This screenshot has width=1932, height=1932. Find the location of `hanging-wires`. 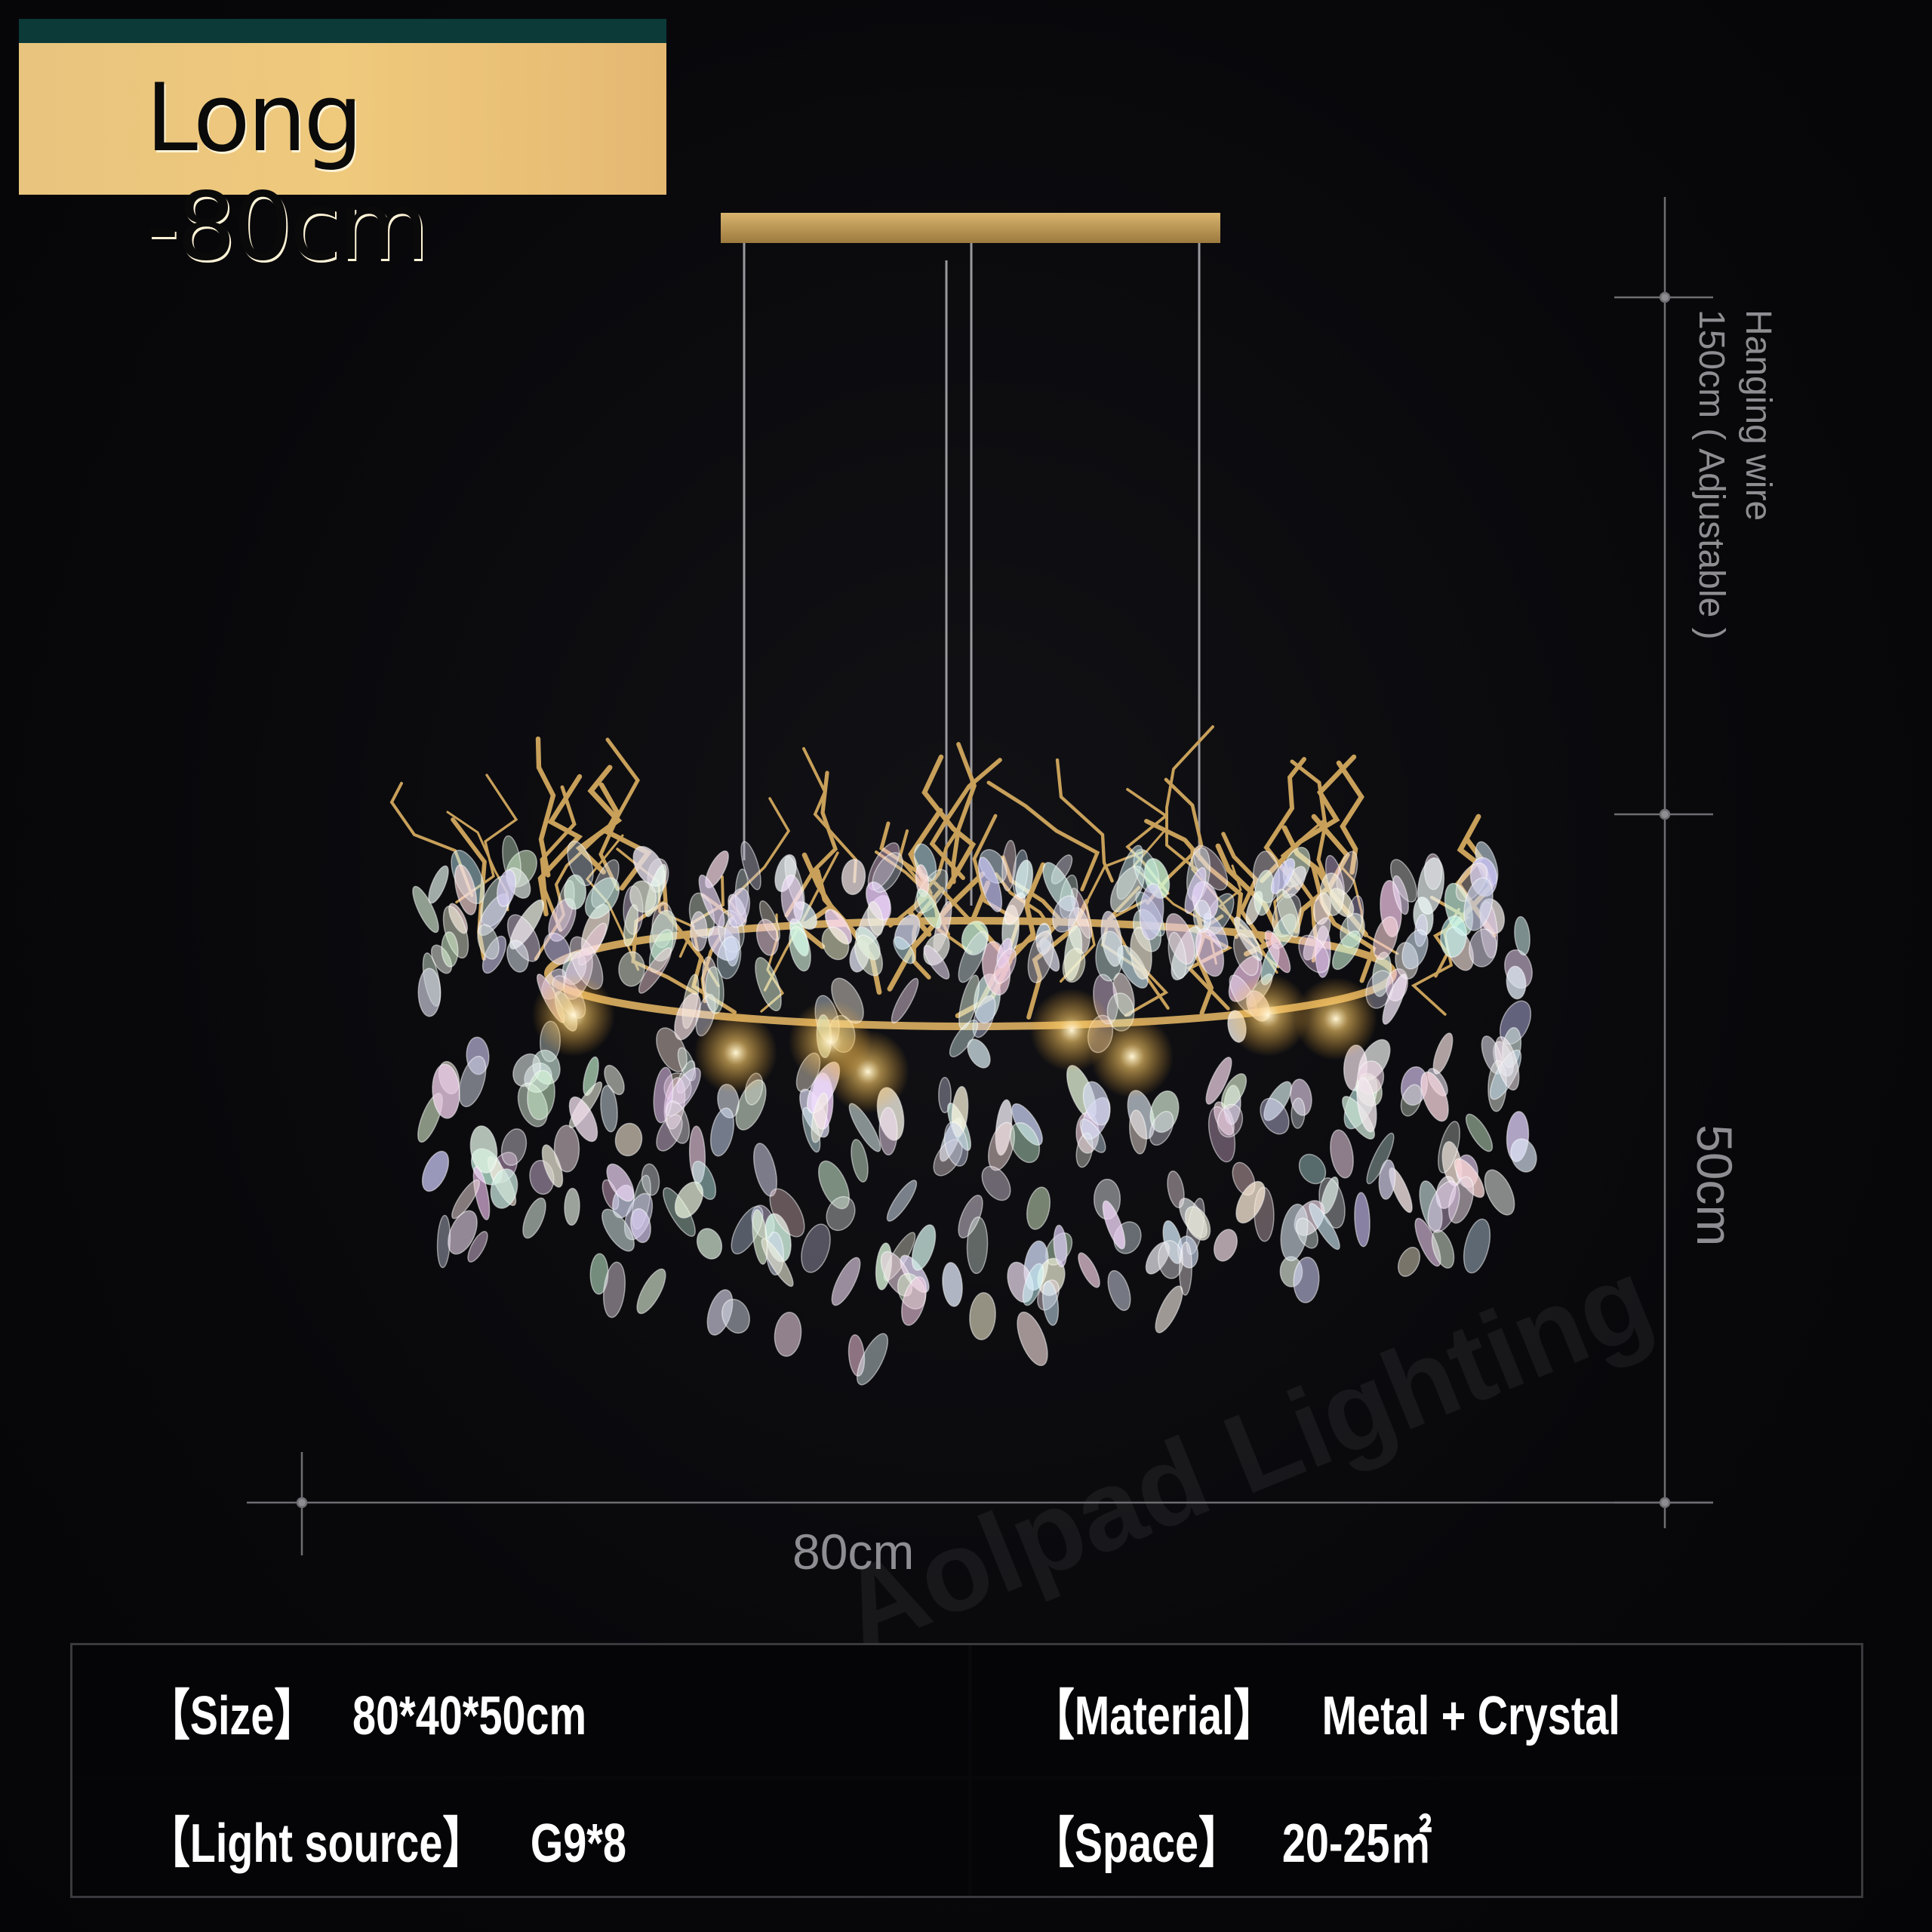

hanging-wires is located at coordinates (972, 574).